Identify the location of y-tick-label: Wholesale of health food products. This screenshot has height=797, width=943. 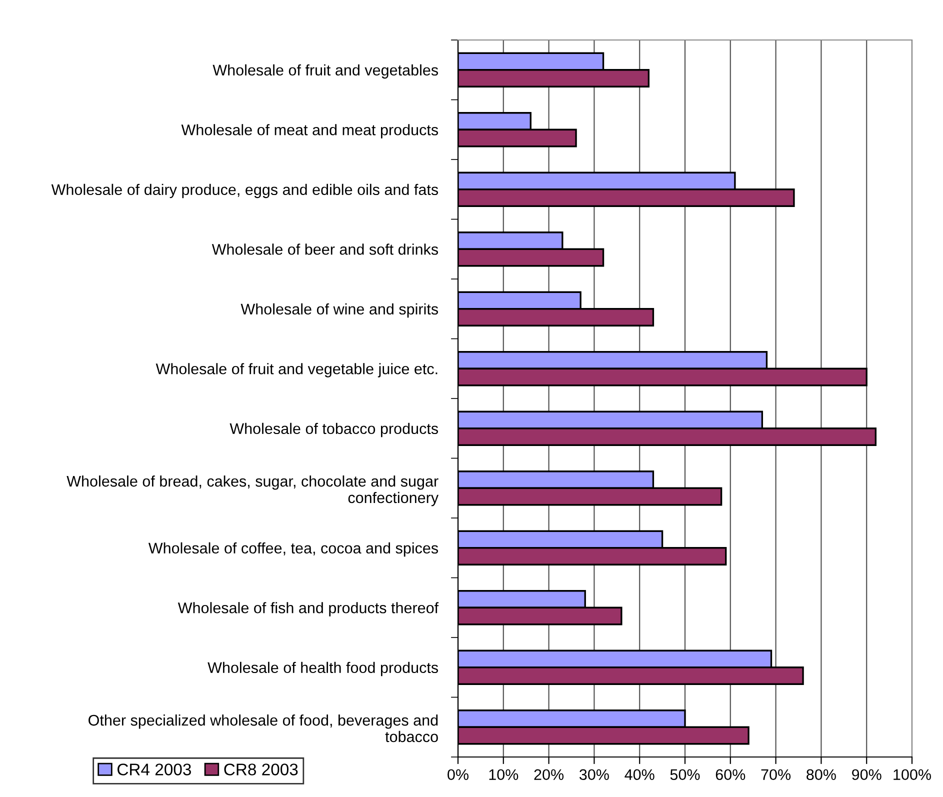
(323, 669).